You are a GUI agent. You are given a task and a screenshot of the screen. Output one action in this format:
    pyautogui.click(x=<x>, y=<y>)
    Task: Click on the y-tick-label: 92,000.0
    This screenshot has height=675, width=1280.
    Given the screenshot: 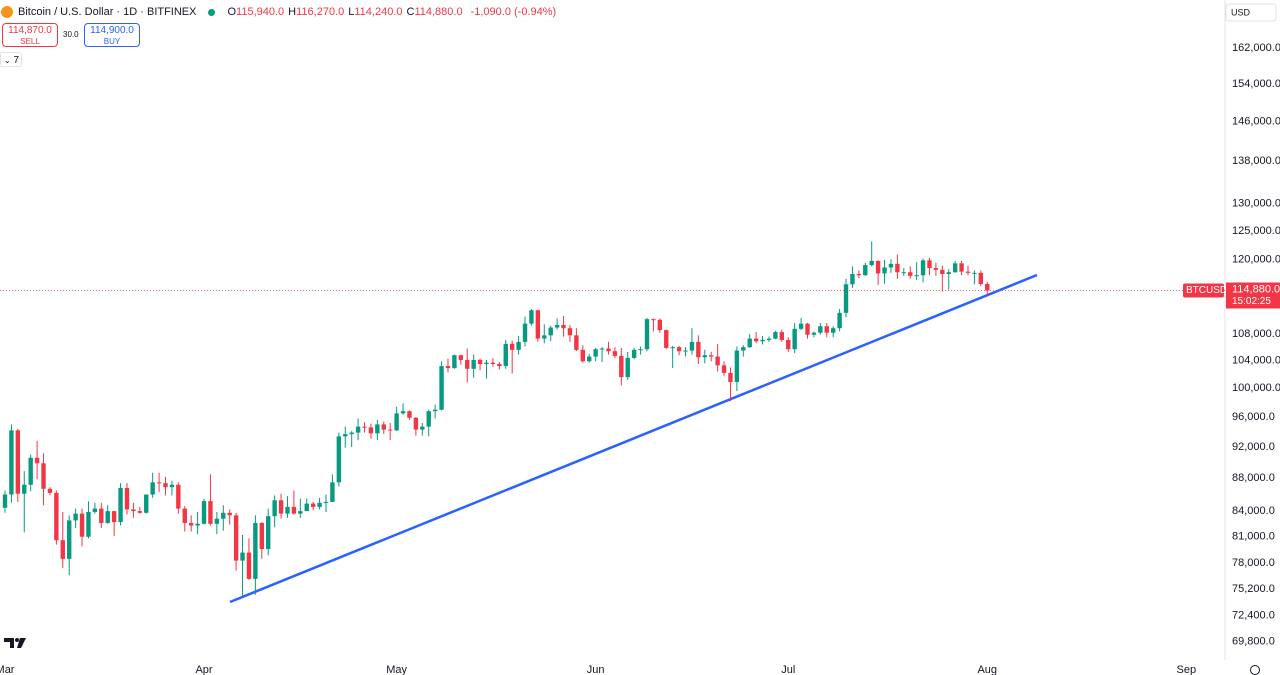 What is the action you would take?
    pyautogui.click(x=1253, y=447)
    